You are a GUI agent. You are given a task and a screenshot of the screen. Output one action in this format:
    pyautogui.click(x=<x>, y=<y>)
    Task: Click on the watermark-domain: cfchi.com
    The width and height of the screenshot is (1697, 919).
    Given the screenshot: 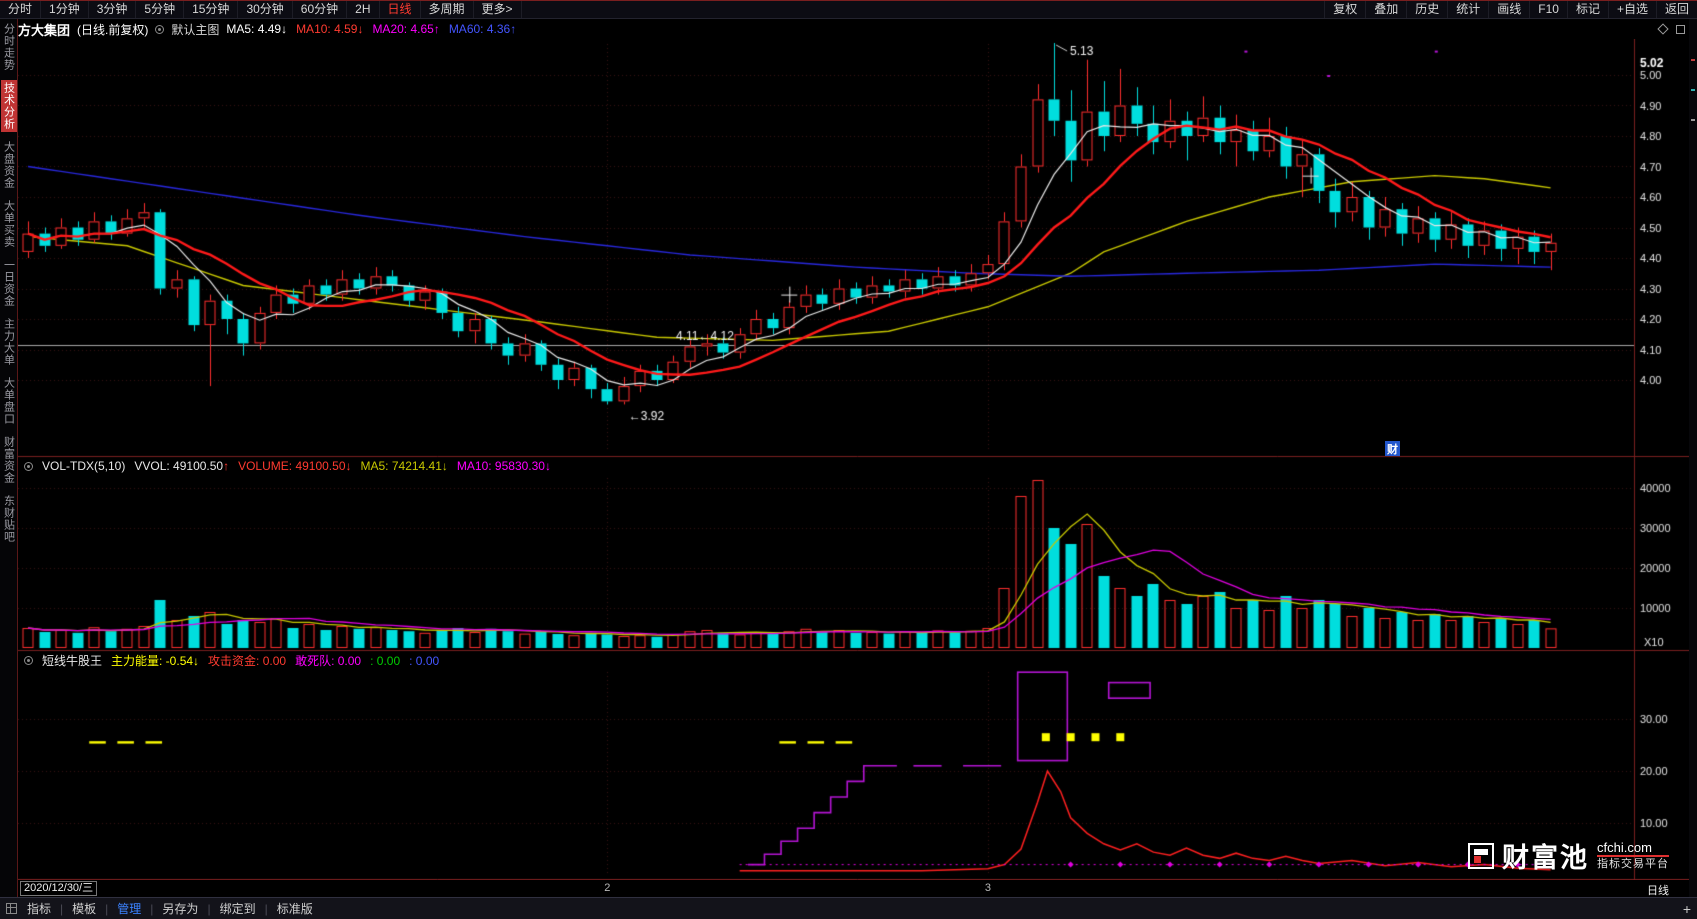 What is the action you would take?
    pyautogui.click(x=1624, y=847)
    